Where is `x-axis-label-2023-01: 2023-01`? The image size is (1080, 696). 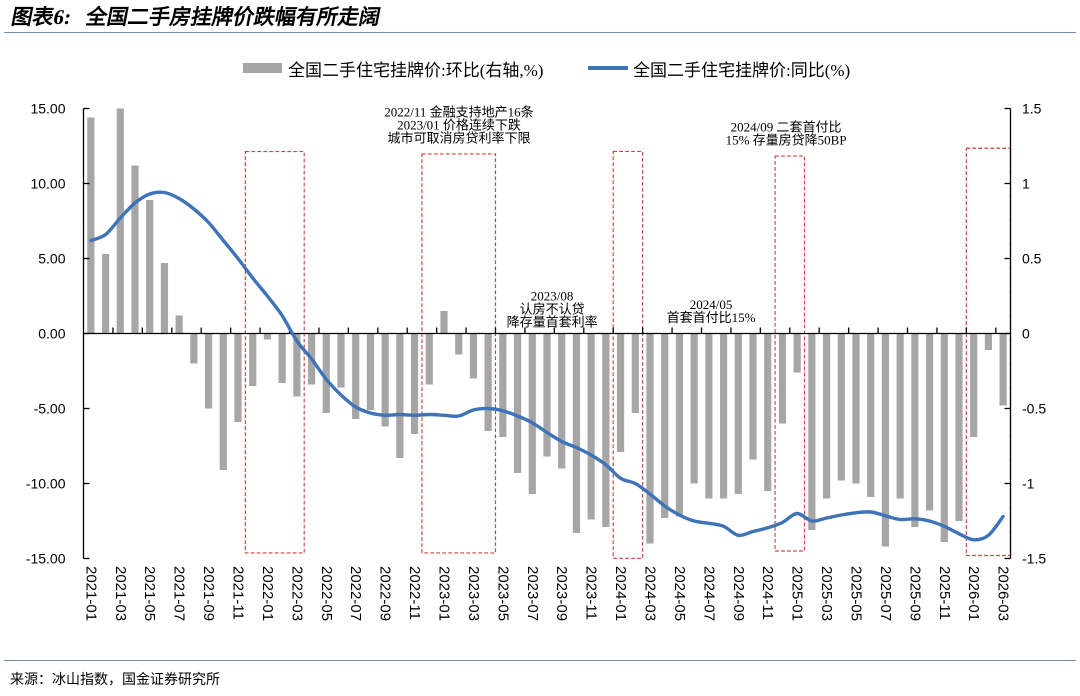 x-axis-label-2023-01: 2023-01 is located at coordinates (444, 593).